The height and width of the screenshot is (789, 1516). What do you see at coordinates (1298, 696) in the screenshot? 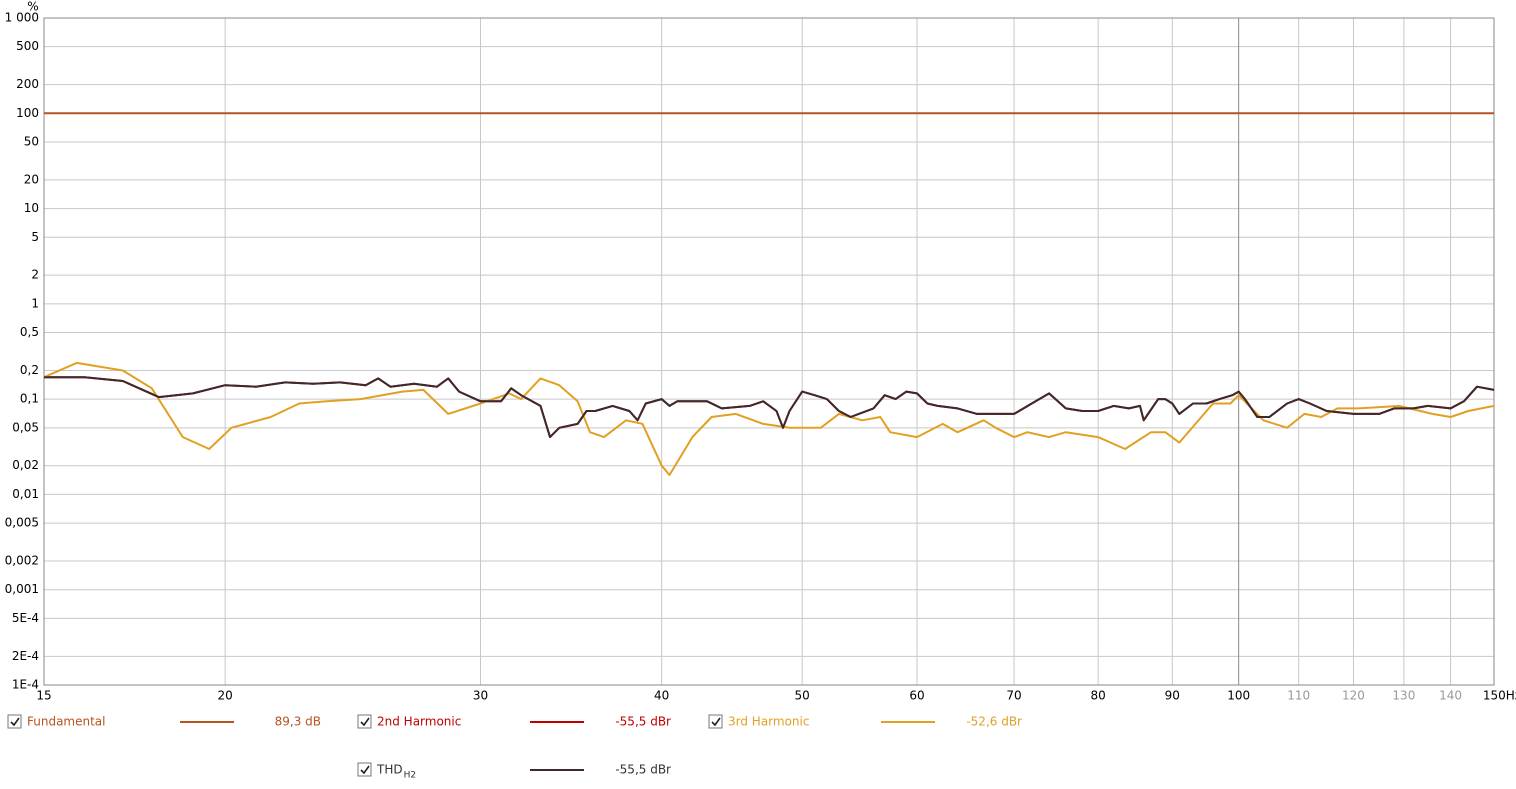
I see `x-tick-label: 110` at bounding box center [1298, 696].